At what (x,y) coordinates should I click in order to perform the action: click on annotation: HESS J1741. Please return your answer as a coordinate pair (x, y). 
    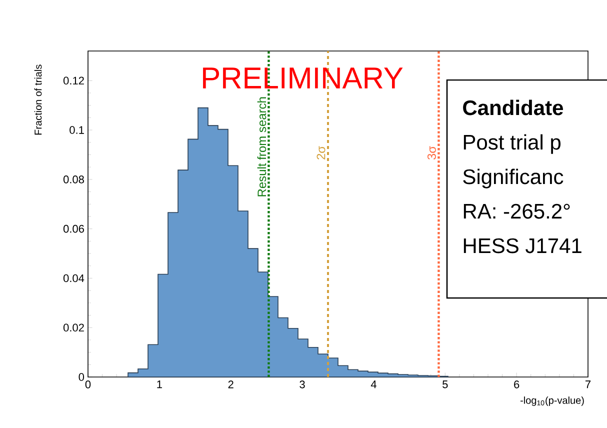
    Looking at the image, I should click on (523, 246).